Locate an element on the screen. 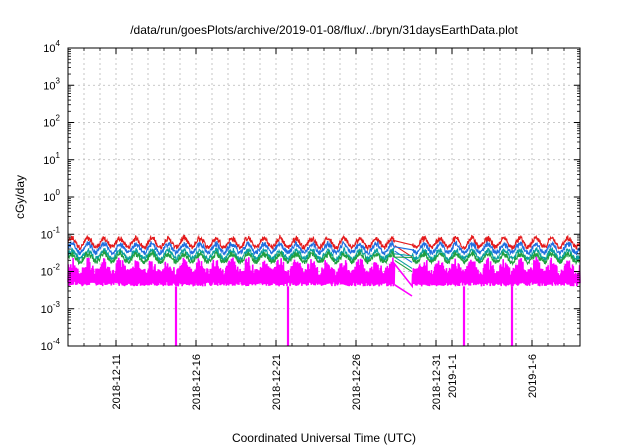 The width and height of the screenshot is (640, 448). x-tick-label: 2018-12-11 is located at coordinates (117, 381).